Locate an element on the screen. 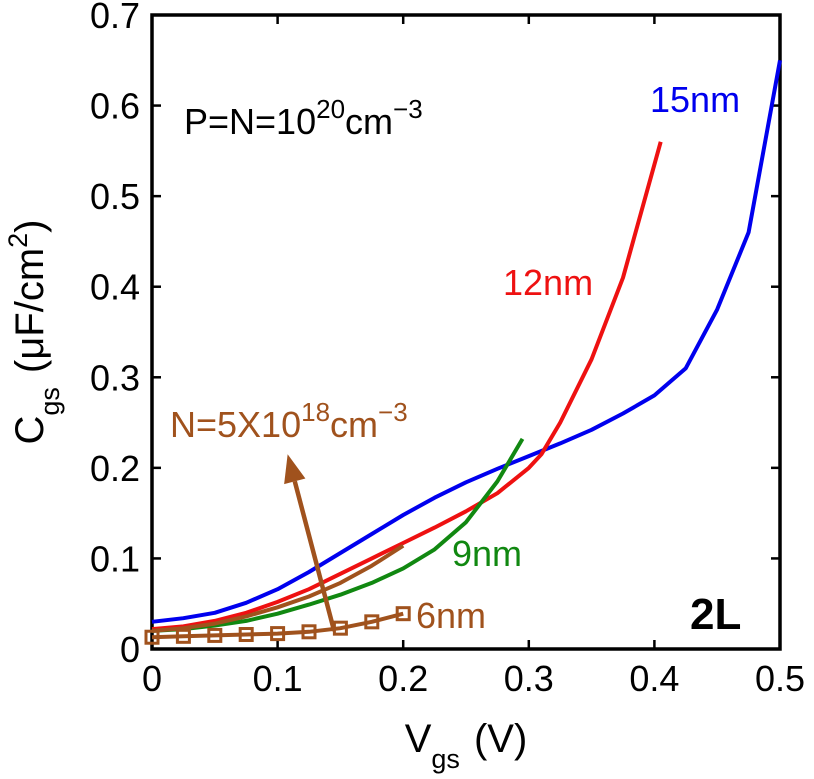 The width and height of the screenshot is (814, 779). x-axis-label-main: V is located at coordinates (418, 739).